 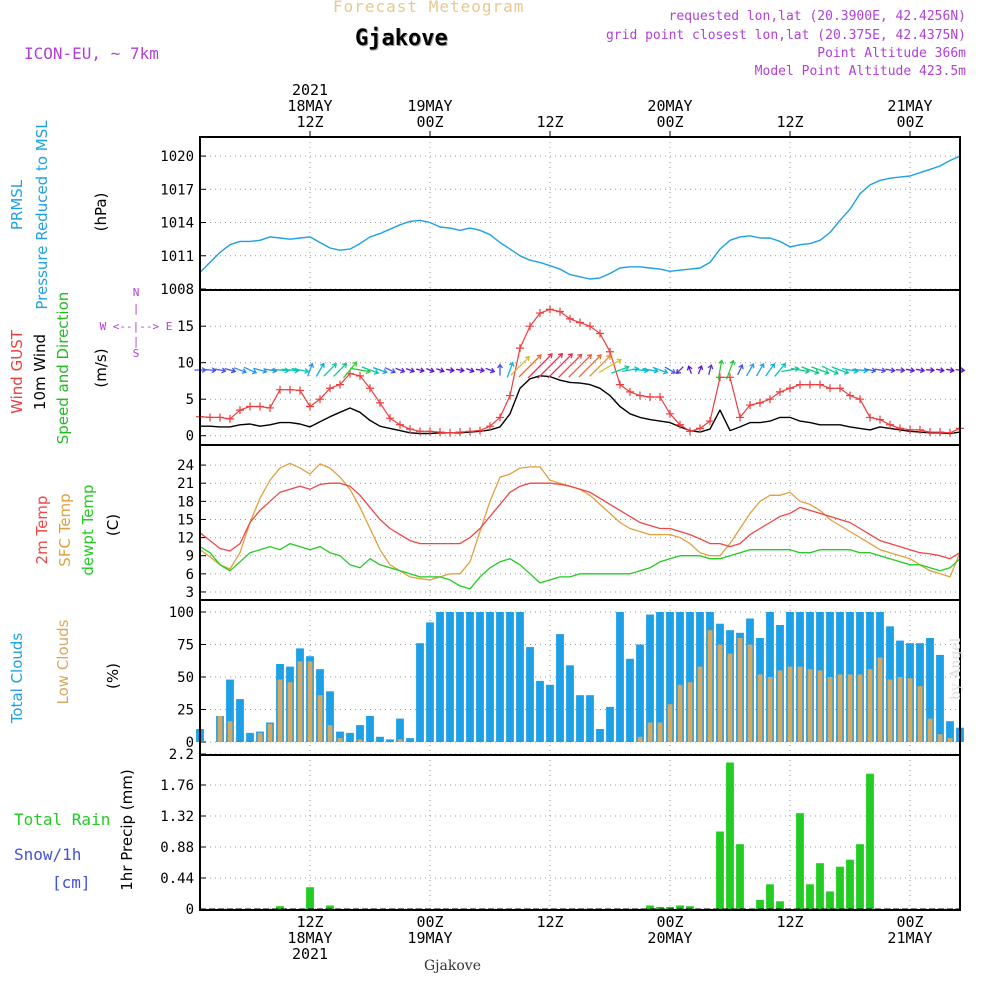 I want to click on top-time-label: 21MAY, so click(x=909, y=106).